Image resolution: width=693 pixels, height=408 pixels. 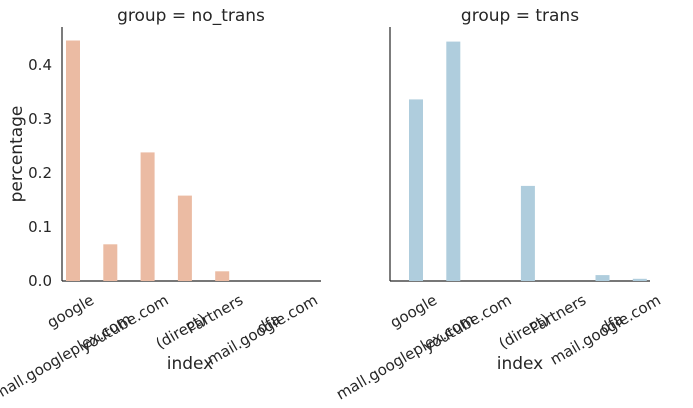 I want to click on y-tick-label: 0.3, so click(x=40, y=119).